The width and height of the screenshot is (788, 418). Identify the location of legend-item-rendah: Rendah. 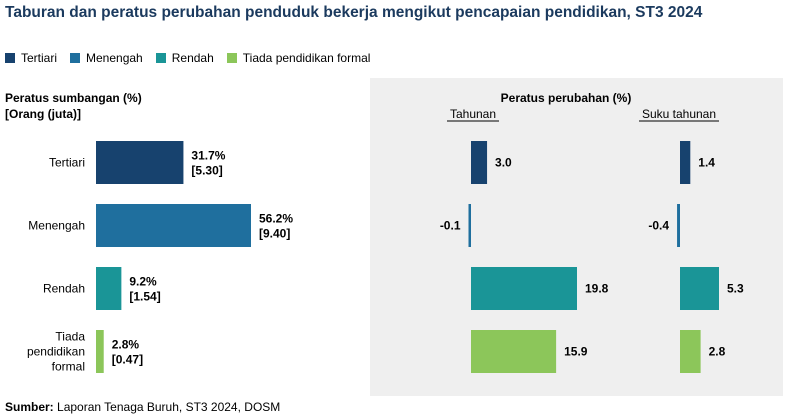
(184, 58).